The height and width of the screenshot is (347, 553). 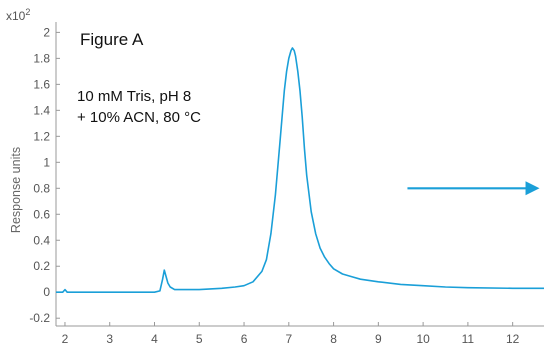 What do you see at coordinates (41, 266) in the screenshot?
I see `y-tick-label: 0.2` at bounding box center [41, 266].